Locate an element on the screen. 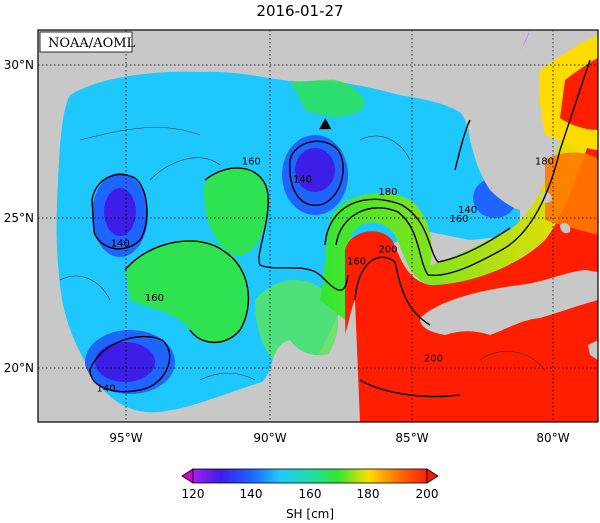 Image resolution: width=600 pixels, height=523 pixels. land-bahamas is located at coordinates (555, 213).